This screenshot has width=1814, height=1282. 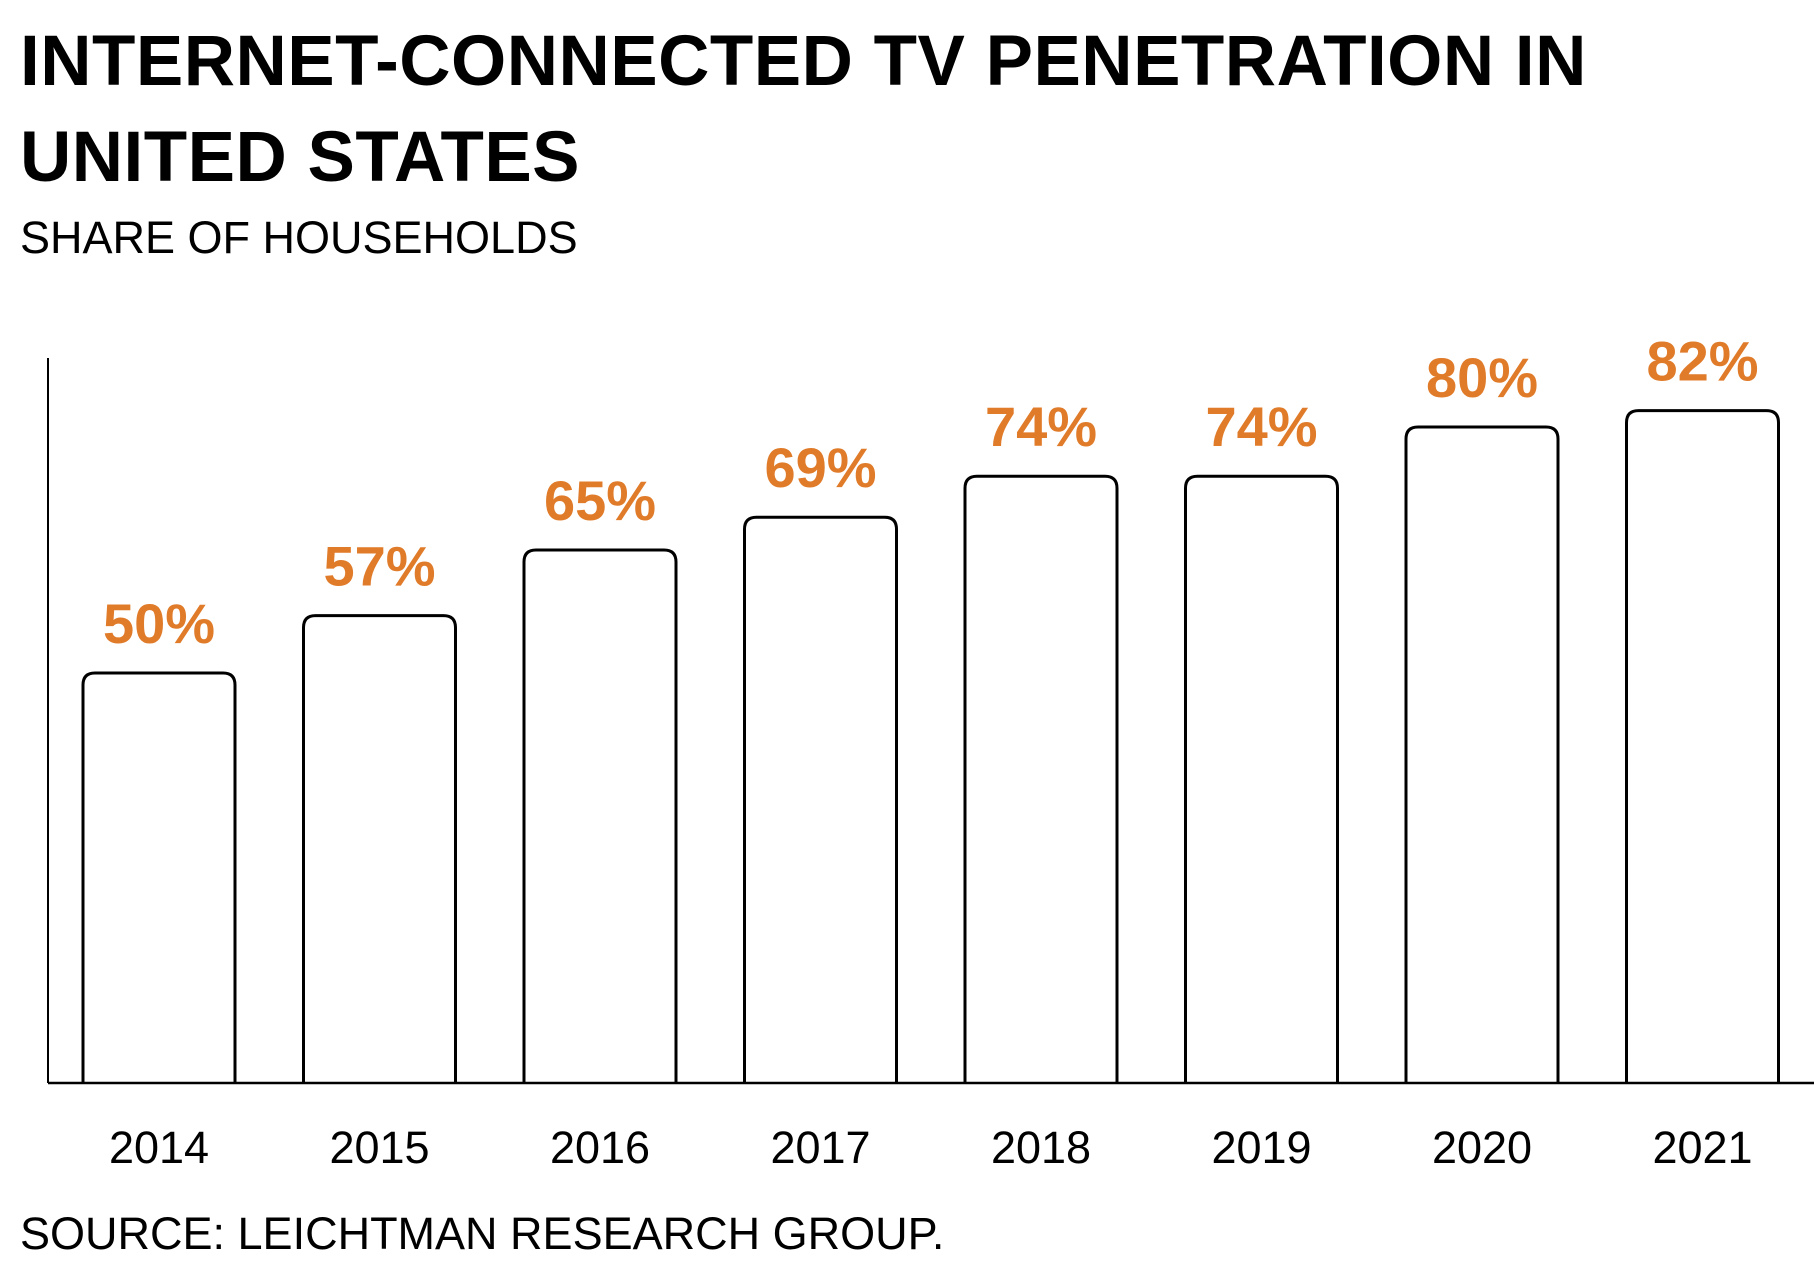 I want to click on x-tick-label-2015: 2015, so click(x=379, y=1147).